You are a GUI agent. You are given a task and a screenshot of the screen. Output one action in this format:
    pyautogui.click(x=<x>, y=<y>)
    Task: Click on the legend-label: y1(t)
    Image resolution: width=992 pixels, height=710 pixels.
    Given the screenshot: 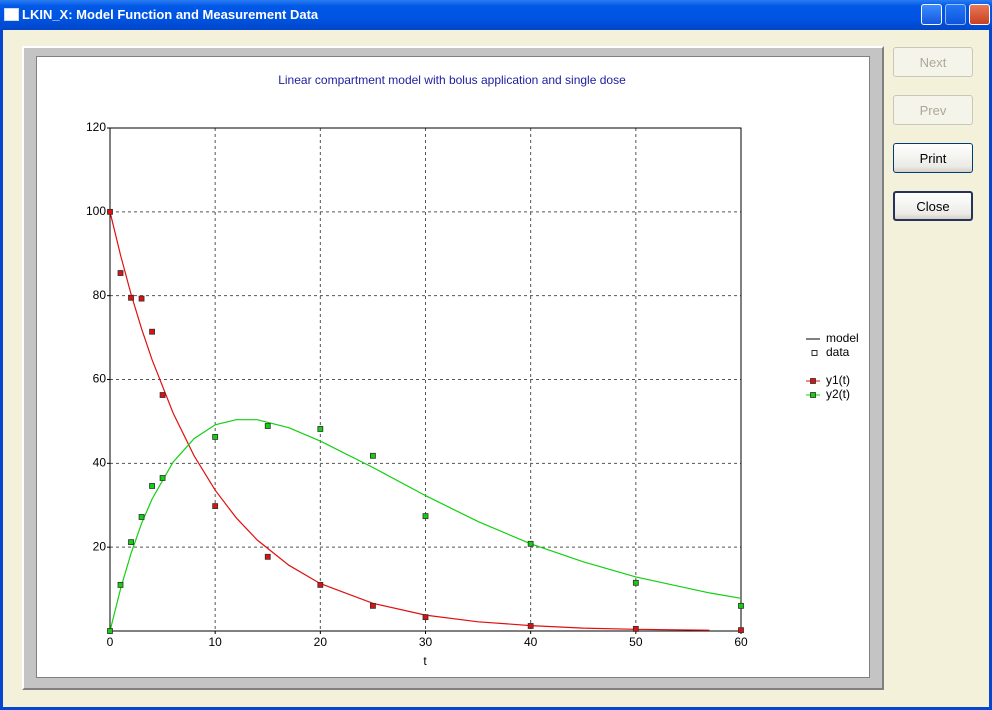 What is the action you would take?
    pyautogui.click(x=838, y=380)
    